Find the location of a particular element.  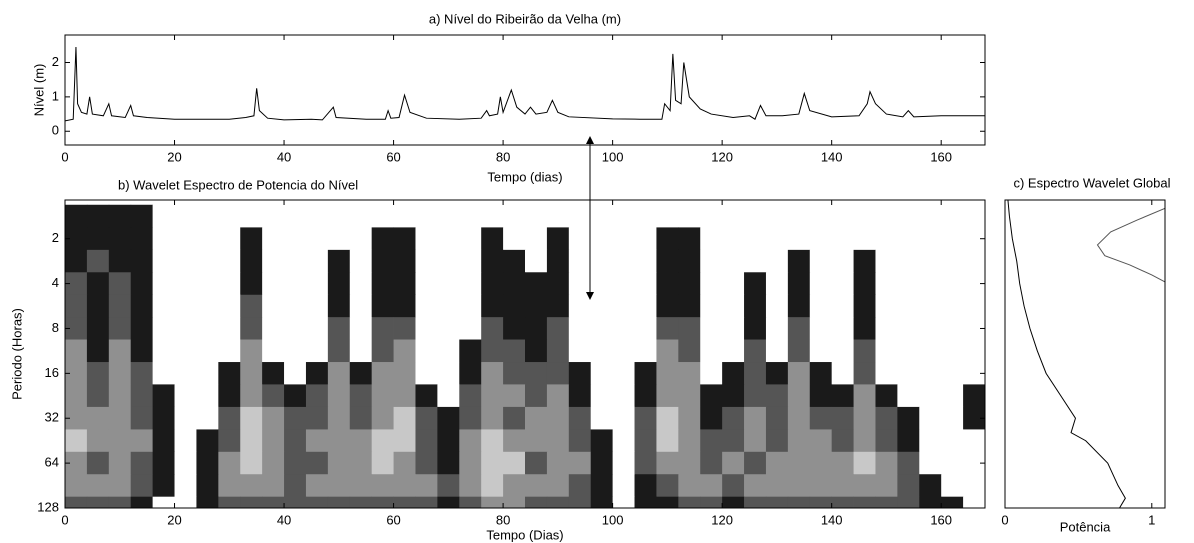

x-tick-label: 60 is located at coordinates (393, 519).